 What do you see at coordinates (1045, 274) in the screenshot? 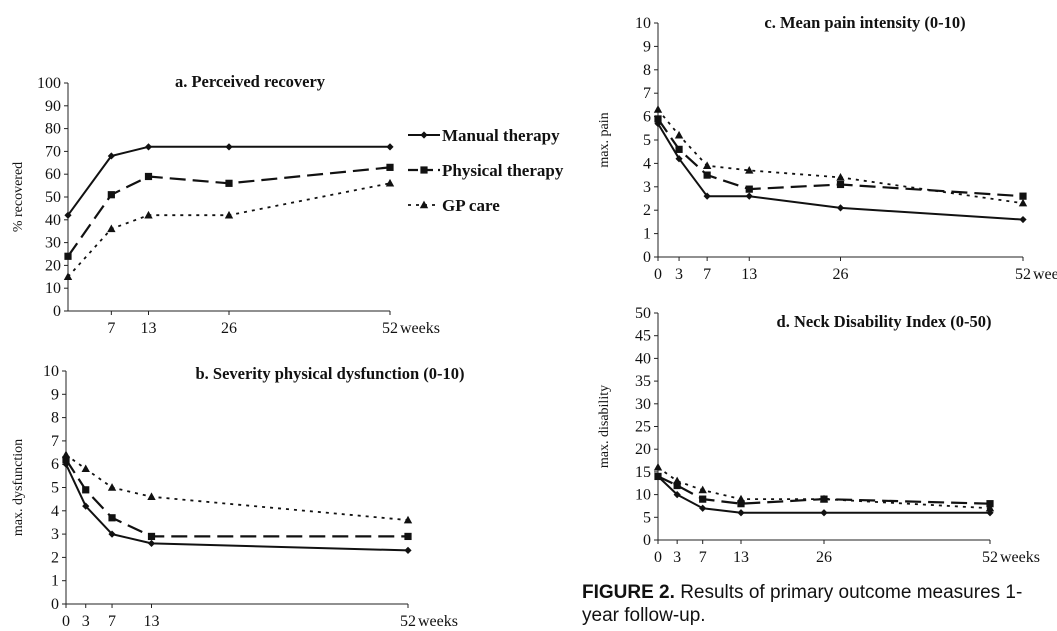
I see `x-unit-label: weeks` at bounding box center [1045, 274].